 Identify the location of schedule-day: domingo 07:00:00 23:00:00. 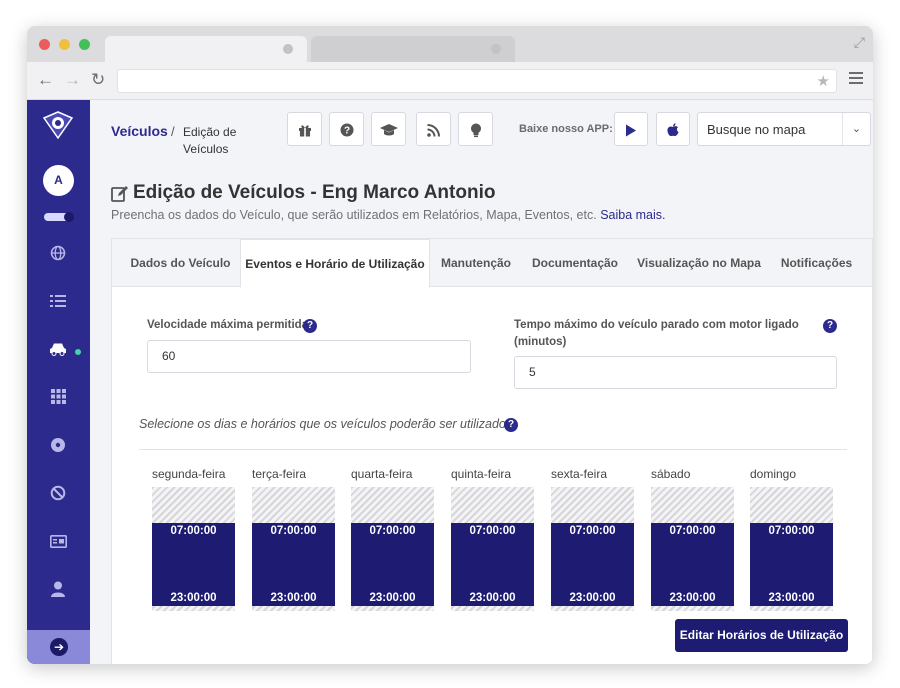
(791, 539).